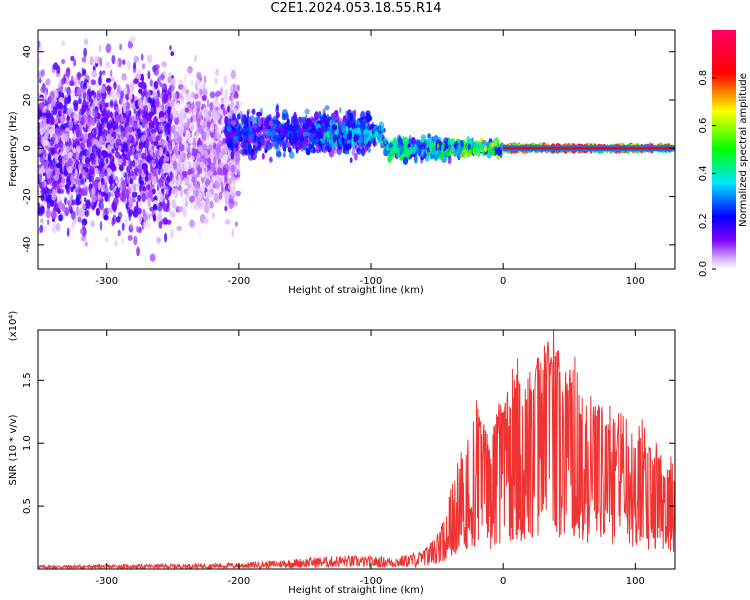 This screenshot has width=750, height=600. What do you see at coordinates (239, 581) in the screenshot?
I see `snr-x-tick-label: -200` at bounding box center [239, 581].